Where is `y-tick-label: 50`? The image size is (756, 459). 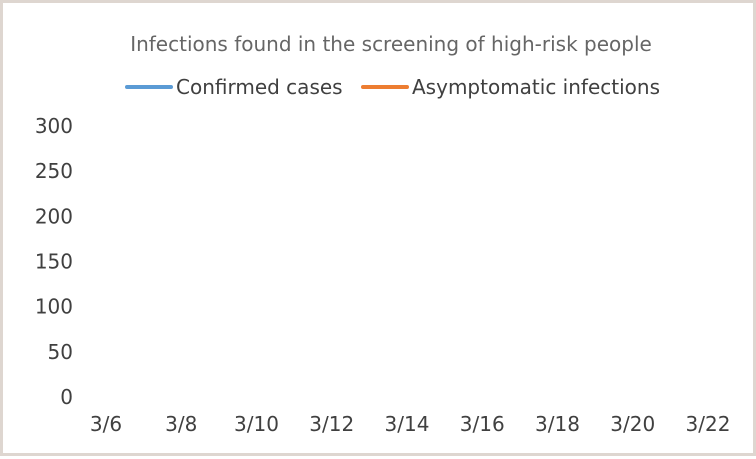 y-tick-label: 50 is located at coordinates (60, 352).